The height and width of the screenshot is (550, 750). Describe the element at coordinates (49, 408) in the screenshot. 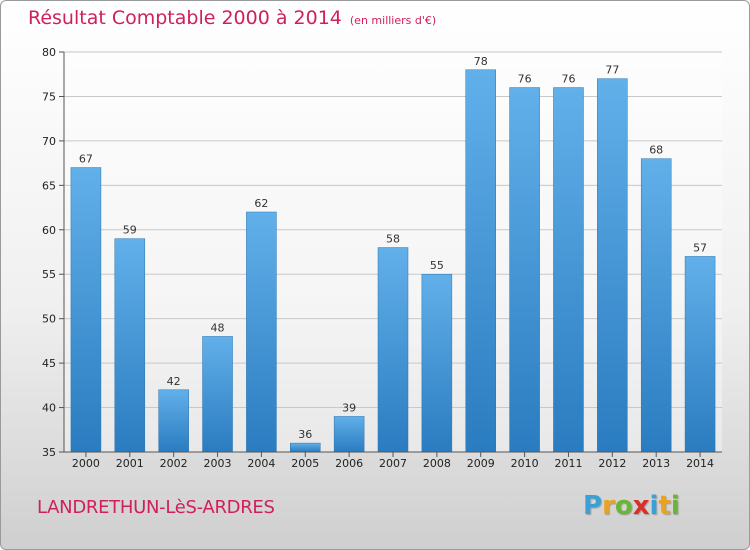

I see `y-tick-label: 40` at that location.